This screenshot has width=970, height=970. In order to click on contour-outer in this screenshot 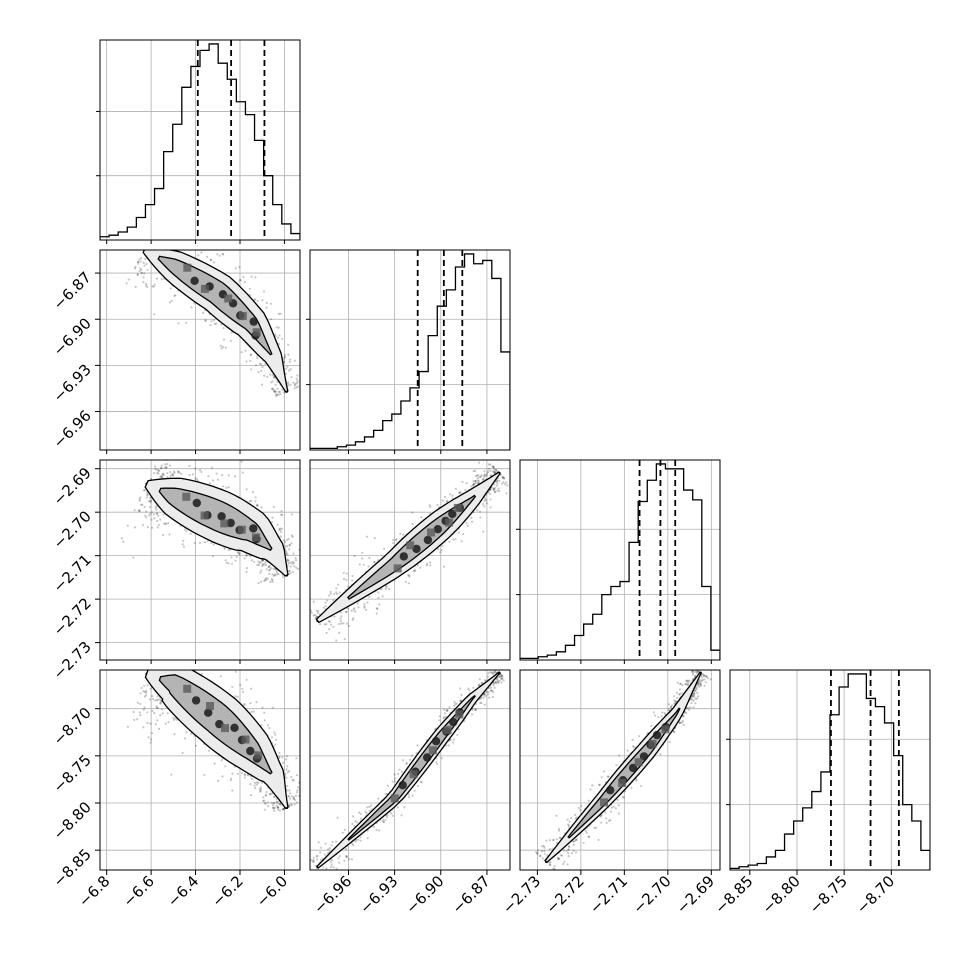, I will do `click(215, 321)`.